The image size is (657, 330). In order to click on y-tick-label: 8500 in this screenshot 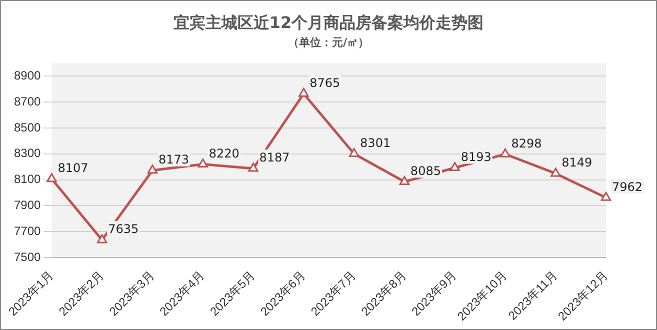, I will do `click(28, 127)`.